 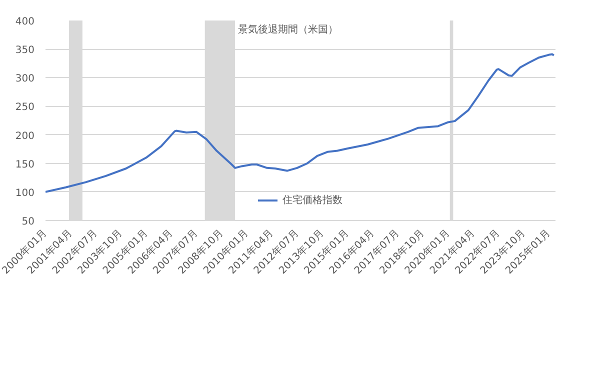 What do you see at coordinates (25, 79) in the screenshot?
I see `y-tick-label: 300` at bounding box center [25, 79].